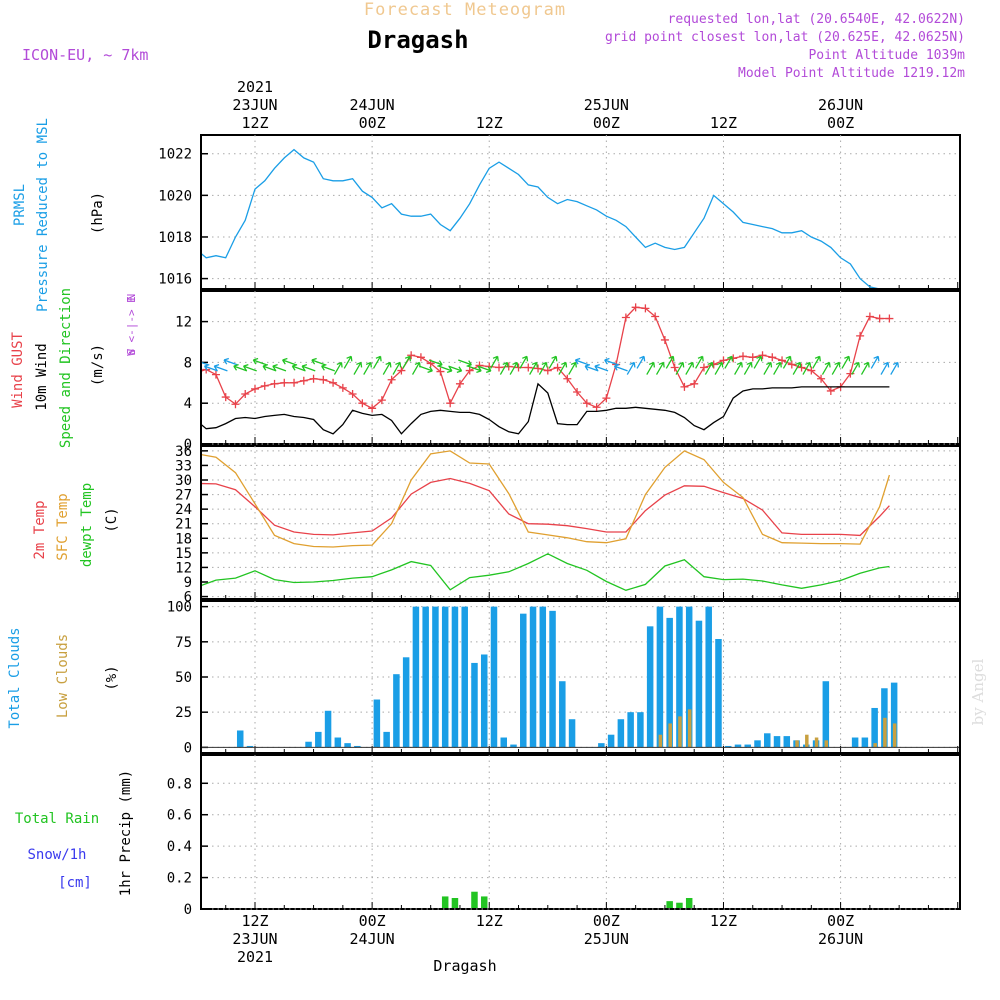  Describe the element at coordinates (546, 572) in the screenshot. I see `series-line-dewpt-temp` at that location.